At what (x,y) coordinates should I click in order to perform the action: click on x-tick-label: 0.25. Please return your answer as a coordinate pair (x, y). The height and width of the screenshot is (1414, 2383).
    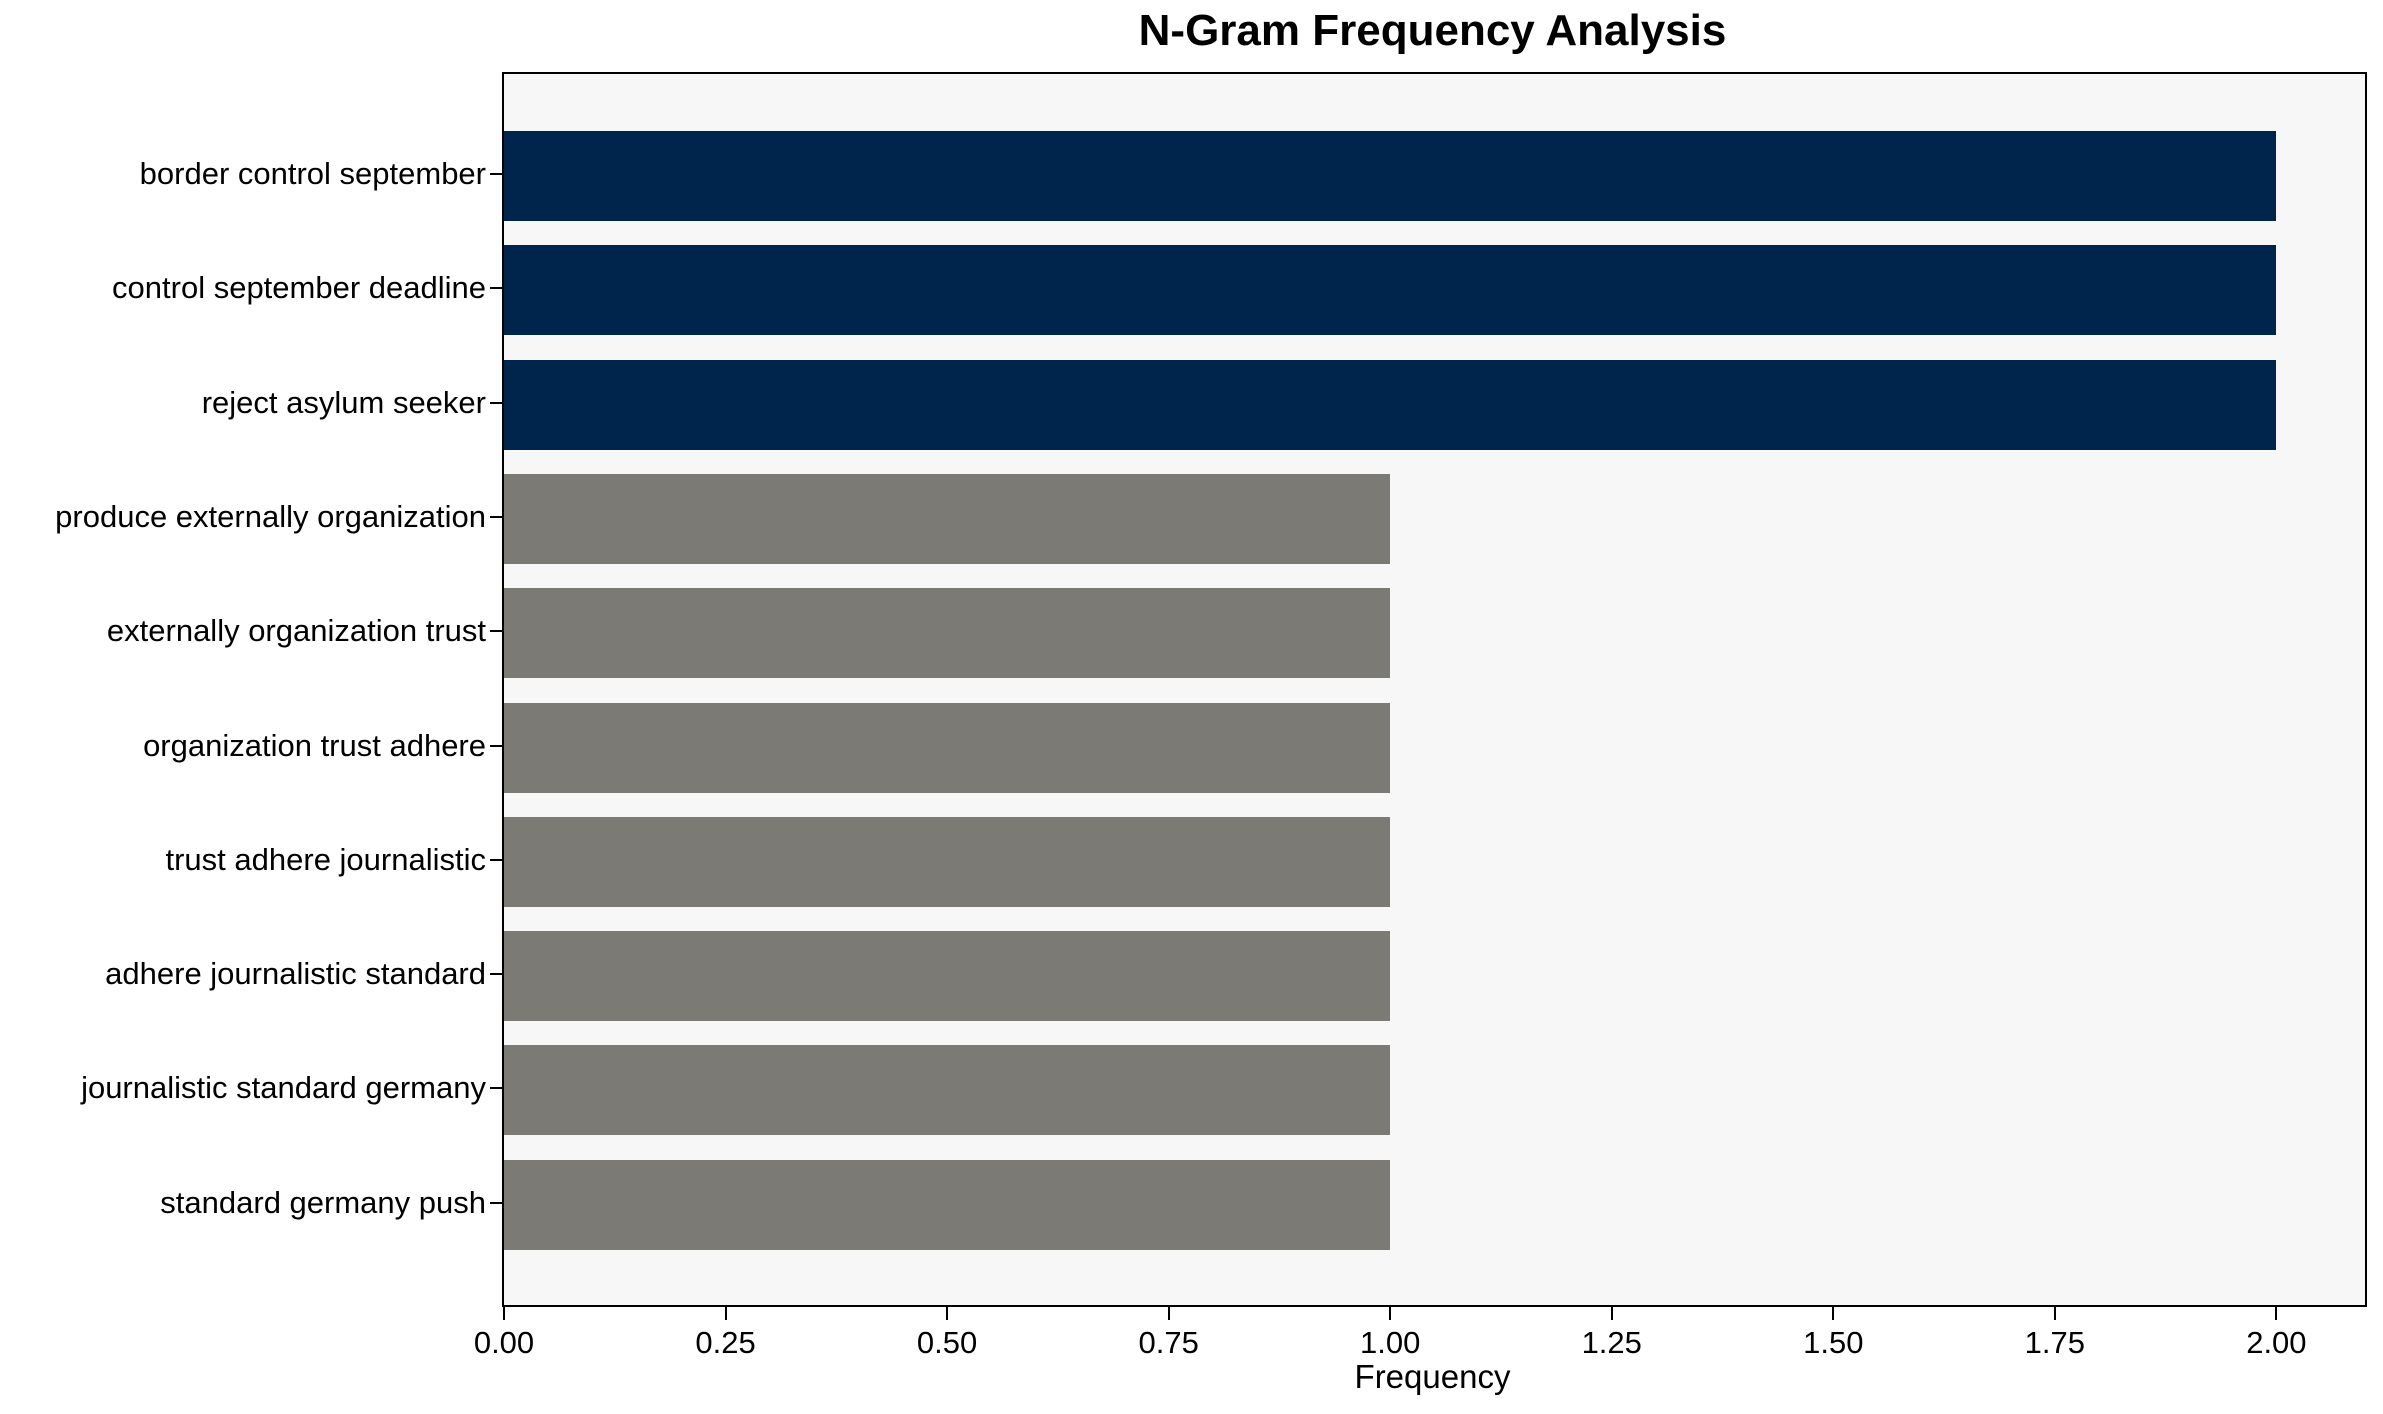
    Looking at the image, I should click on (725, 1342).